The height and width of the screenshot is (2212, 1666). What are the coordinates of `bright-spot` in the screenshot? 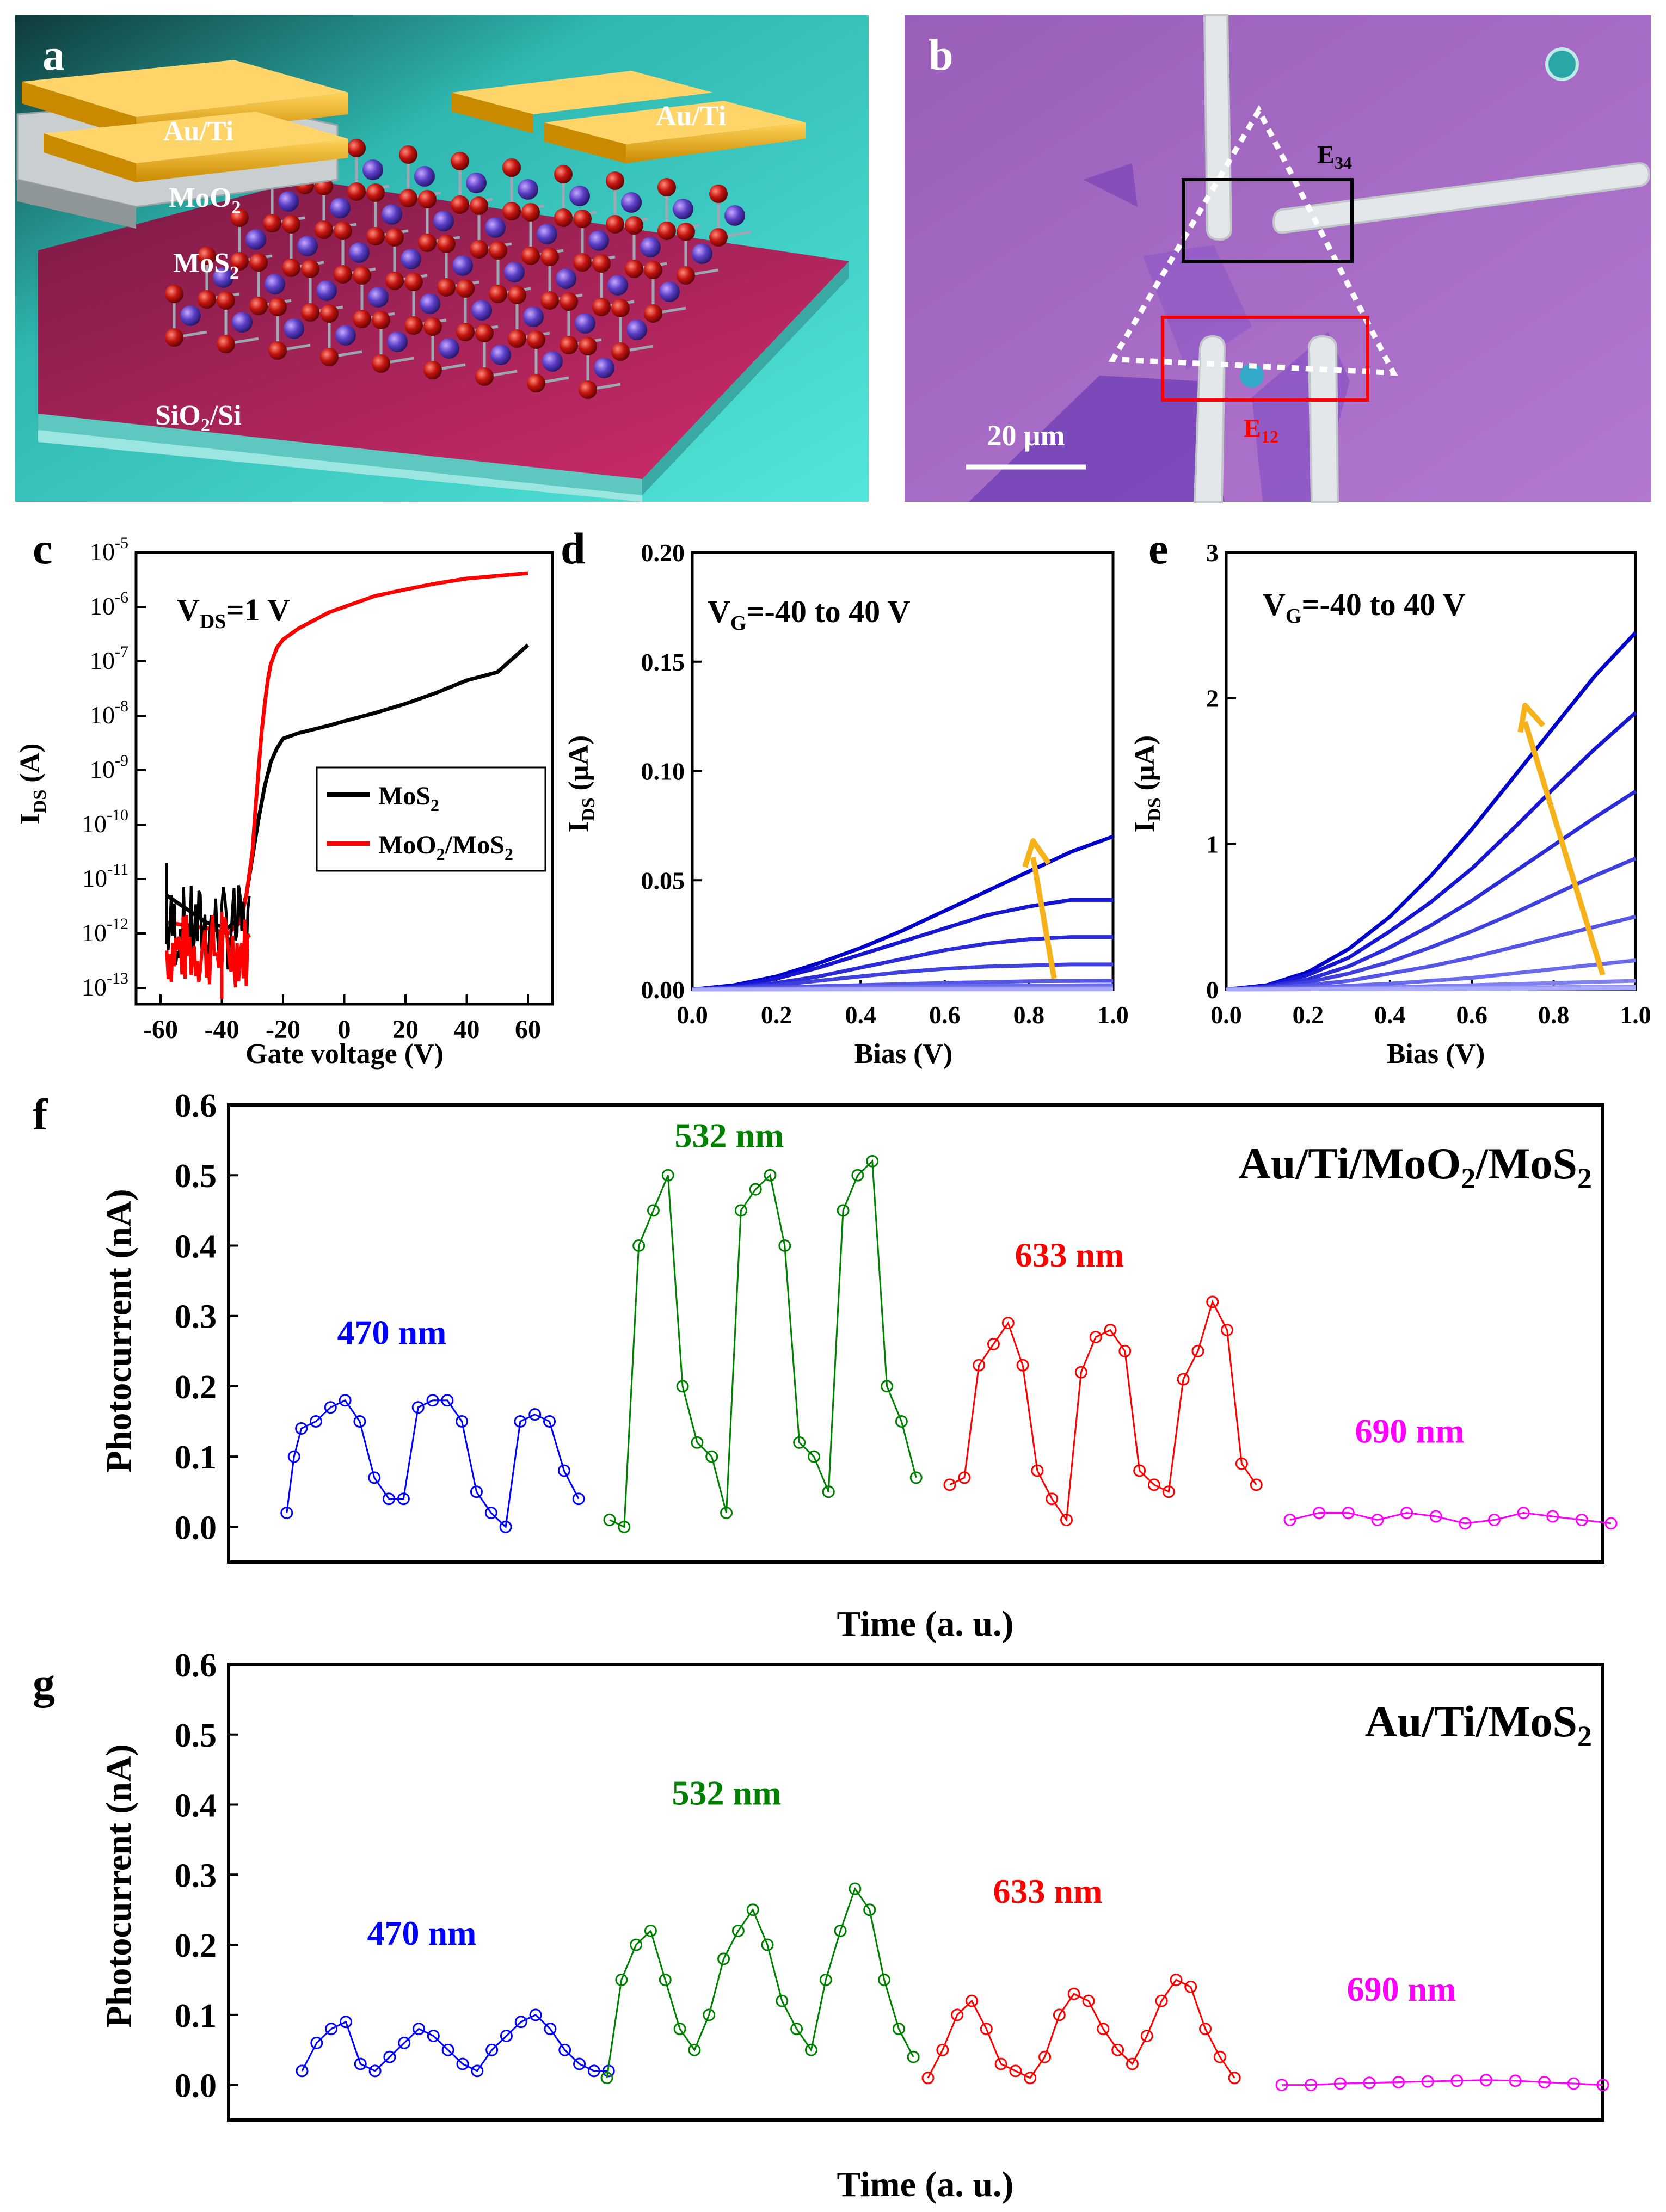 It's located at (1252, 376).